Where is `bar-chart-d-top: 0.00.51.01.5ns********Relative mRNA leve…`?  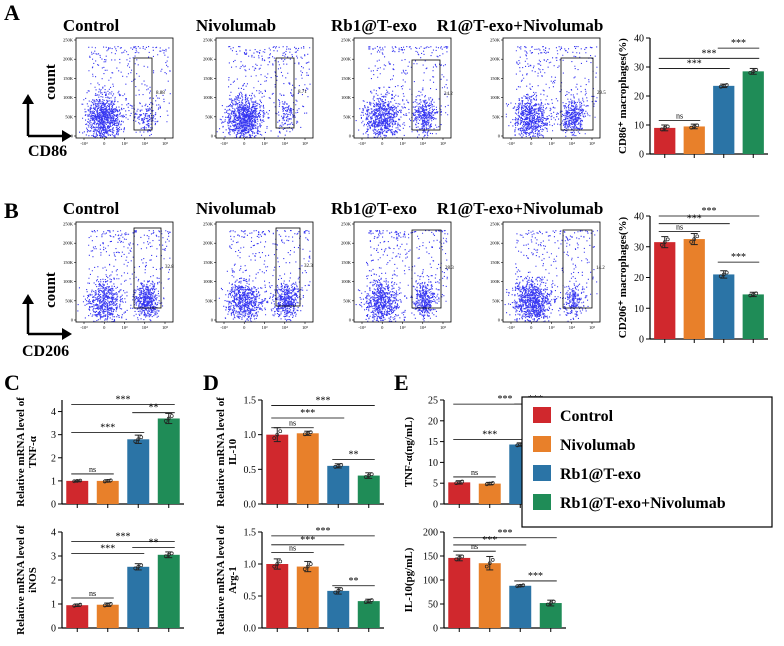 bar-chart-d-top: 0.00.51.01.5ns********Relative mRNA leve… is located at coordinates (299, 453).